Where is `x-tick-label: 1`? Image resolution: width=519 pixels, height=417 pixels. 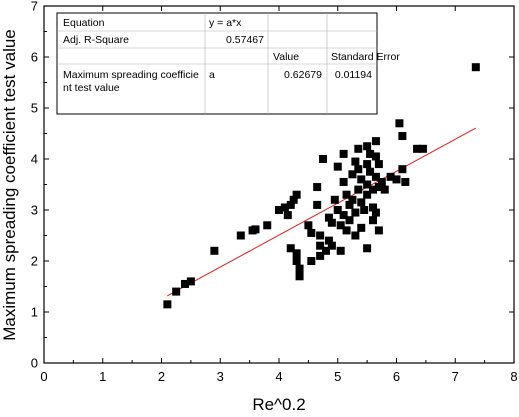 x-tick-label: 1 is located at coordinates (102, 376).